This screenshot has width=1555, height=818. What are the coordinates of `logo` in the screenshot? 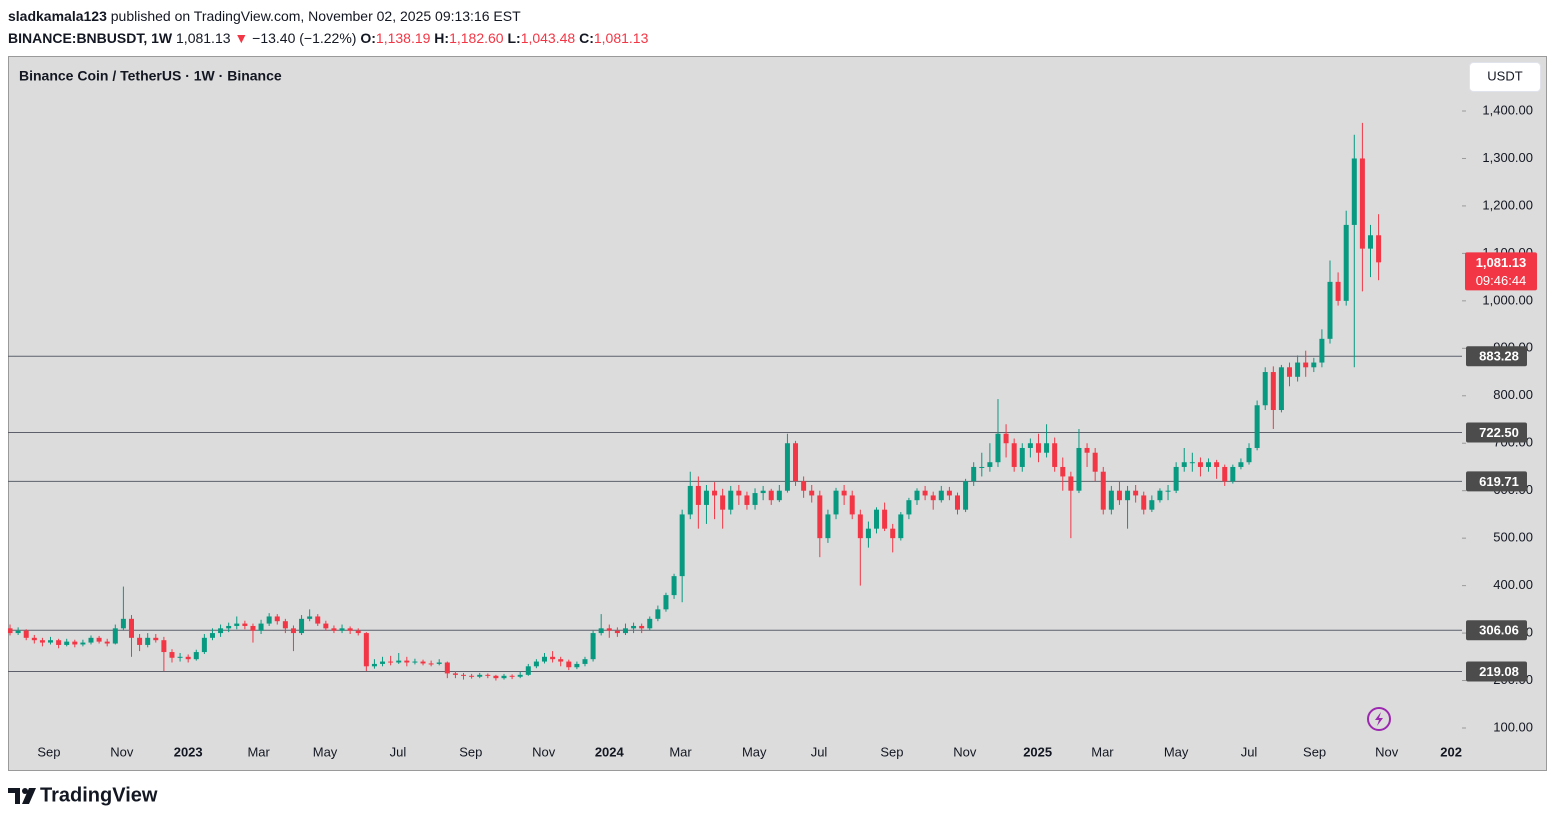 It's located at (22, 796).